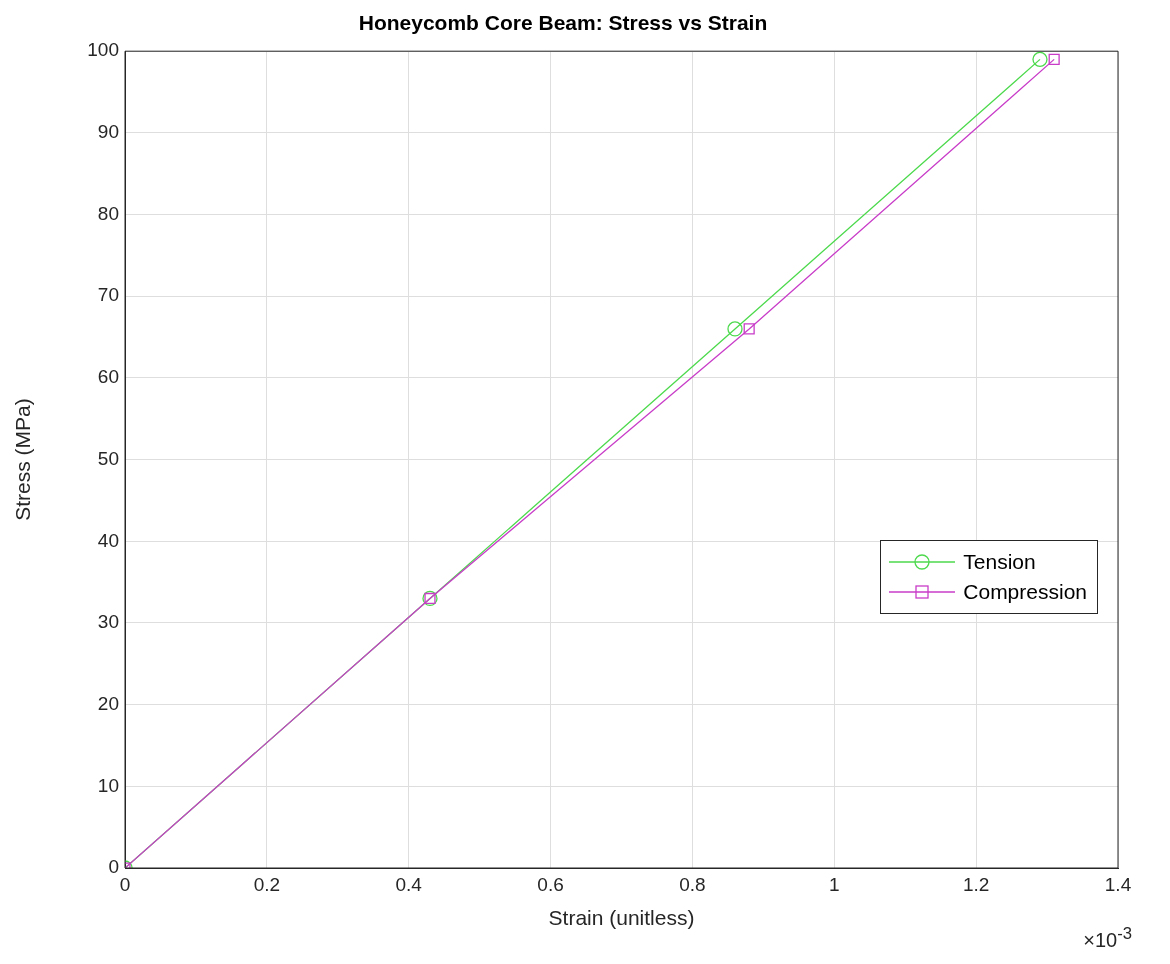 This screenshot has width=1170, height=964. What do you see at coordinates (1118, 884) in the screenshot?
I see `x-tick-label: 1.4` at bounding box center [1118, 884].